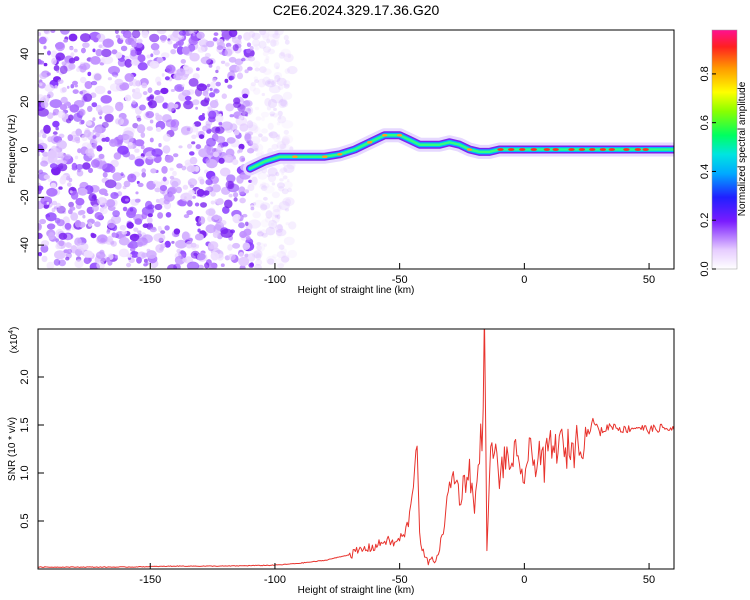  I want to click on colorbar-ticks: 0.0 0.2 0.4 0.6 0.8, so click(707, 171).